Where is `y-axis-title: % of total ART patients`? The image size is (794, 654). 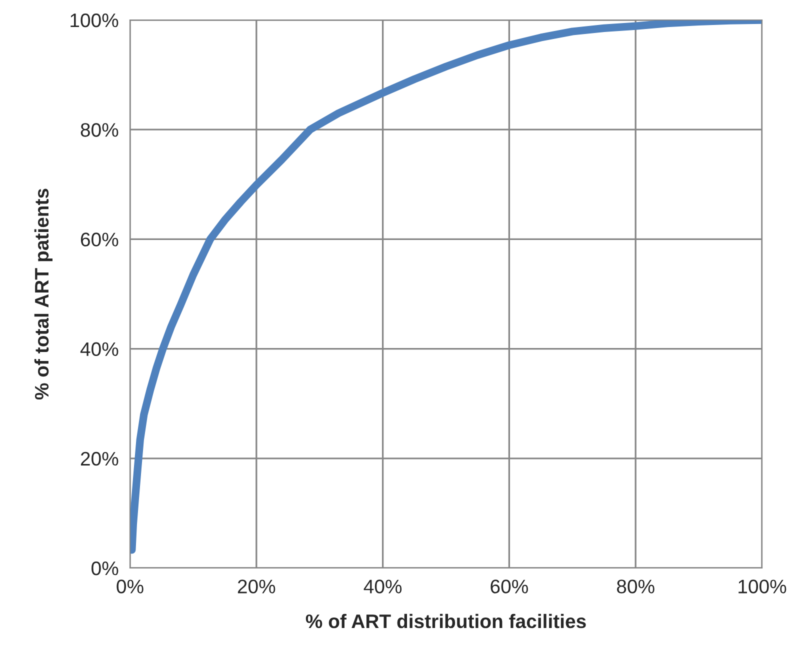
y-axis-title: % of total ART patients is located at coordinates (43, 294).